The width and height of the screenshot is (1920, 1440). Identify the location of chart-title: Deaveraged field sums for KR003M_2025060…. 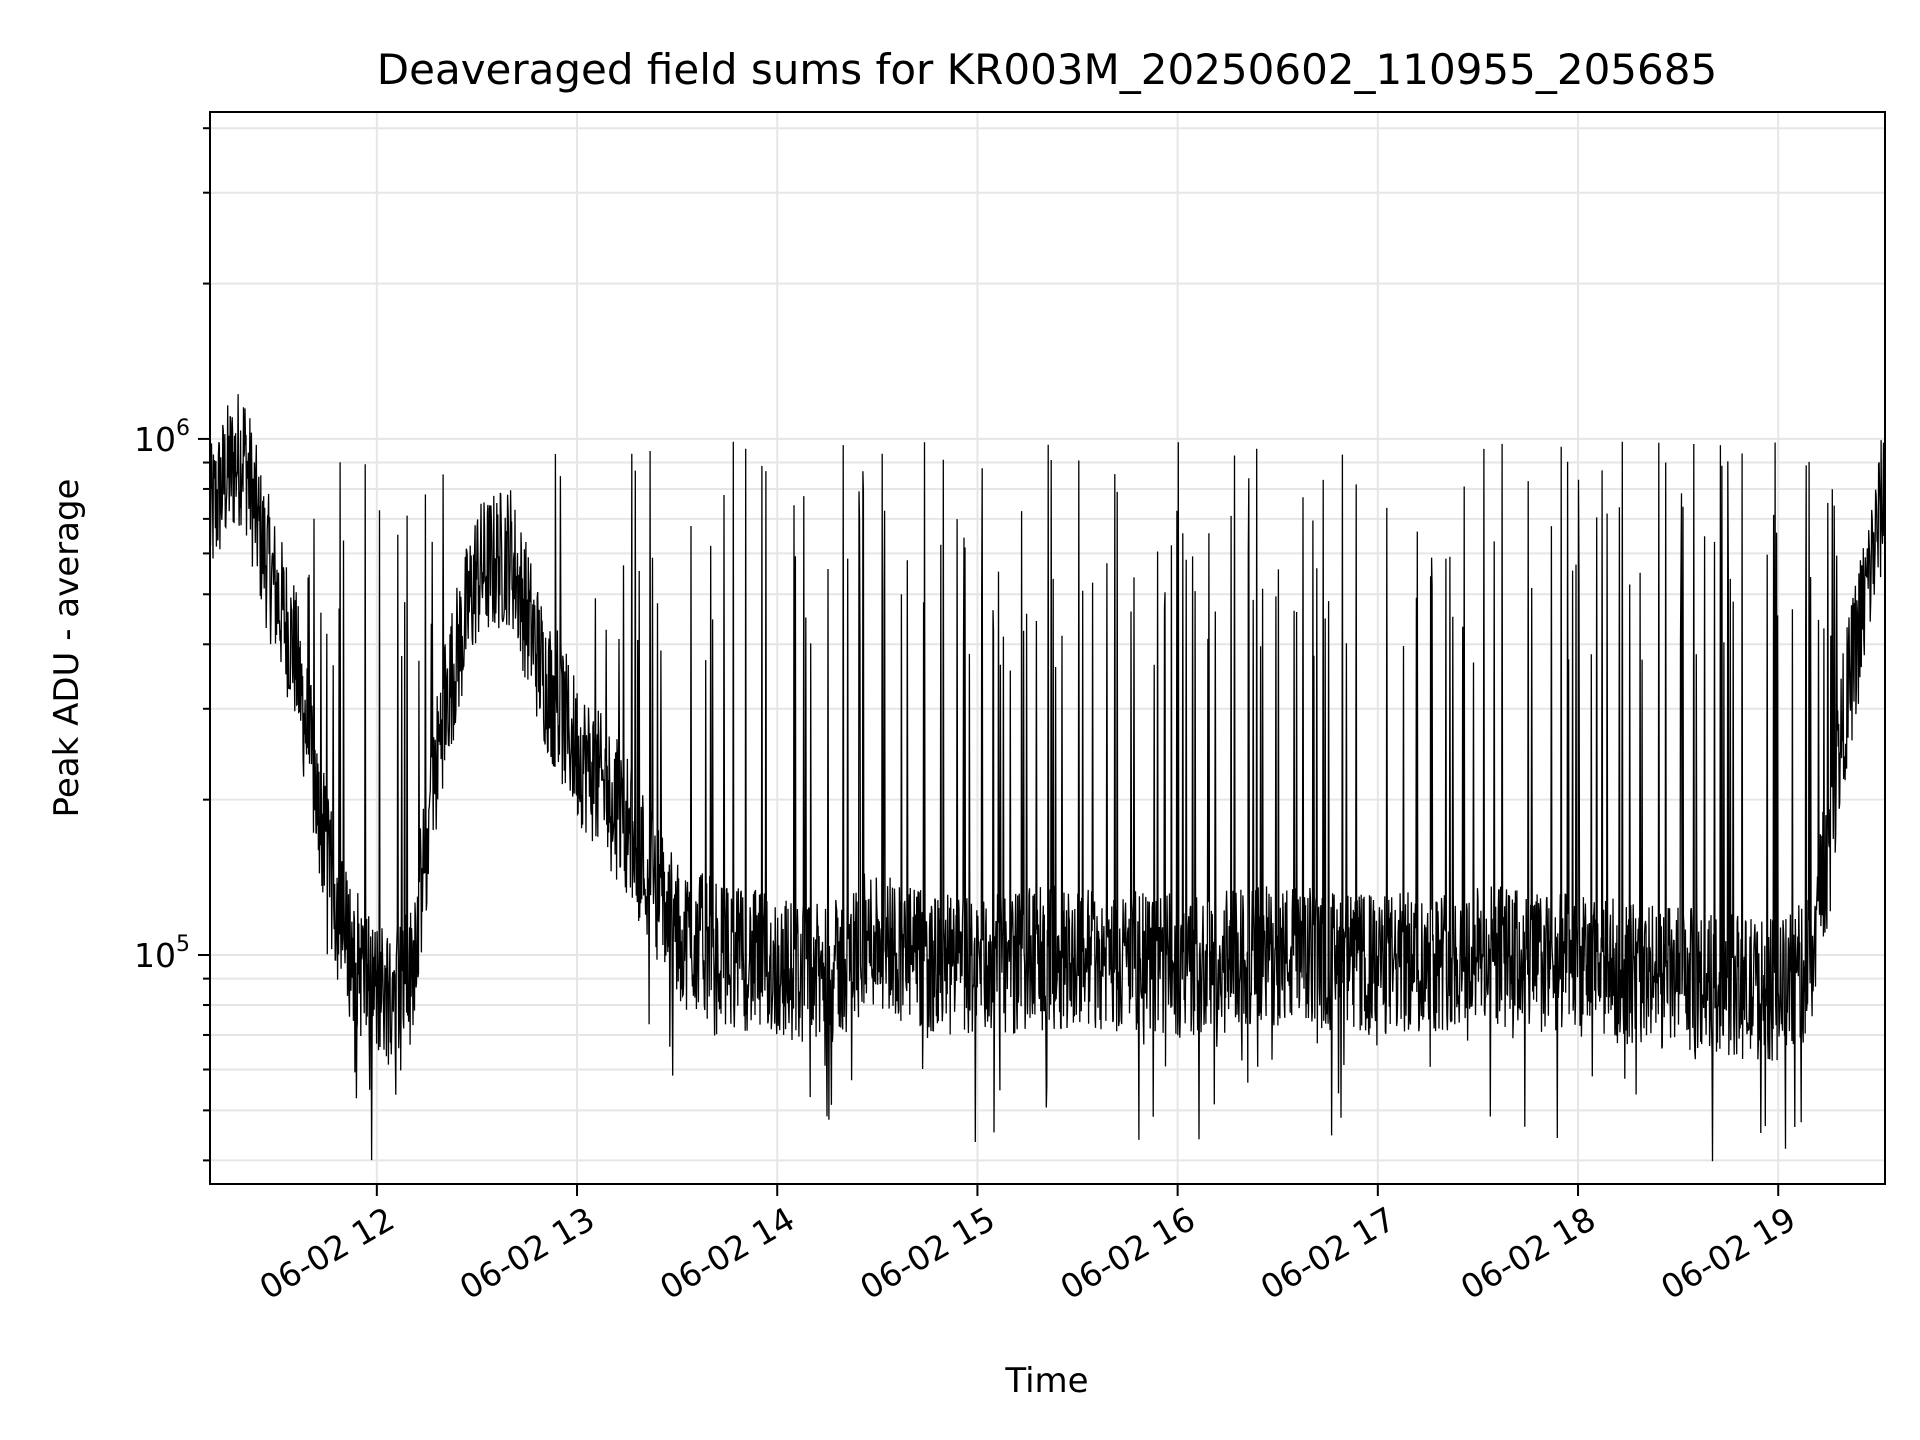
(1047, 69).